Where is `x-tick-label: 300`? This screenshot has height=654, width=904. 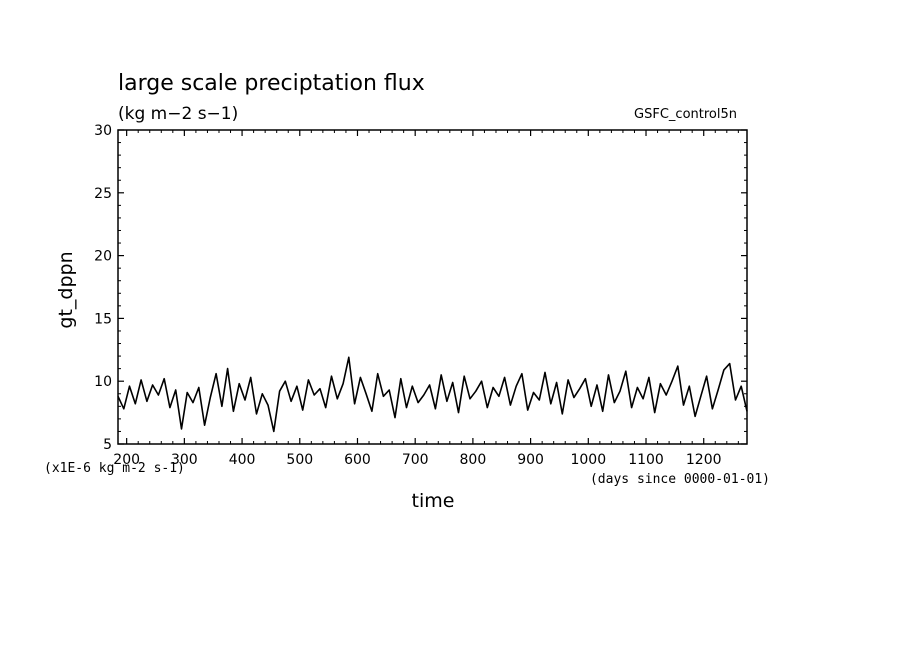 x-tick-label: 300 is located at coordinates (184, 460).